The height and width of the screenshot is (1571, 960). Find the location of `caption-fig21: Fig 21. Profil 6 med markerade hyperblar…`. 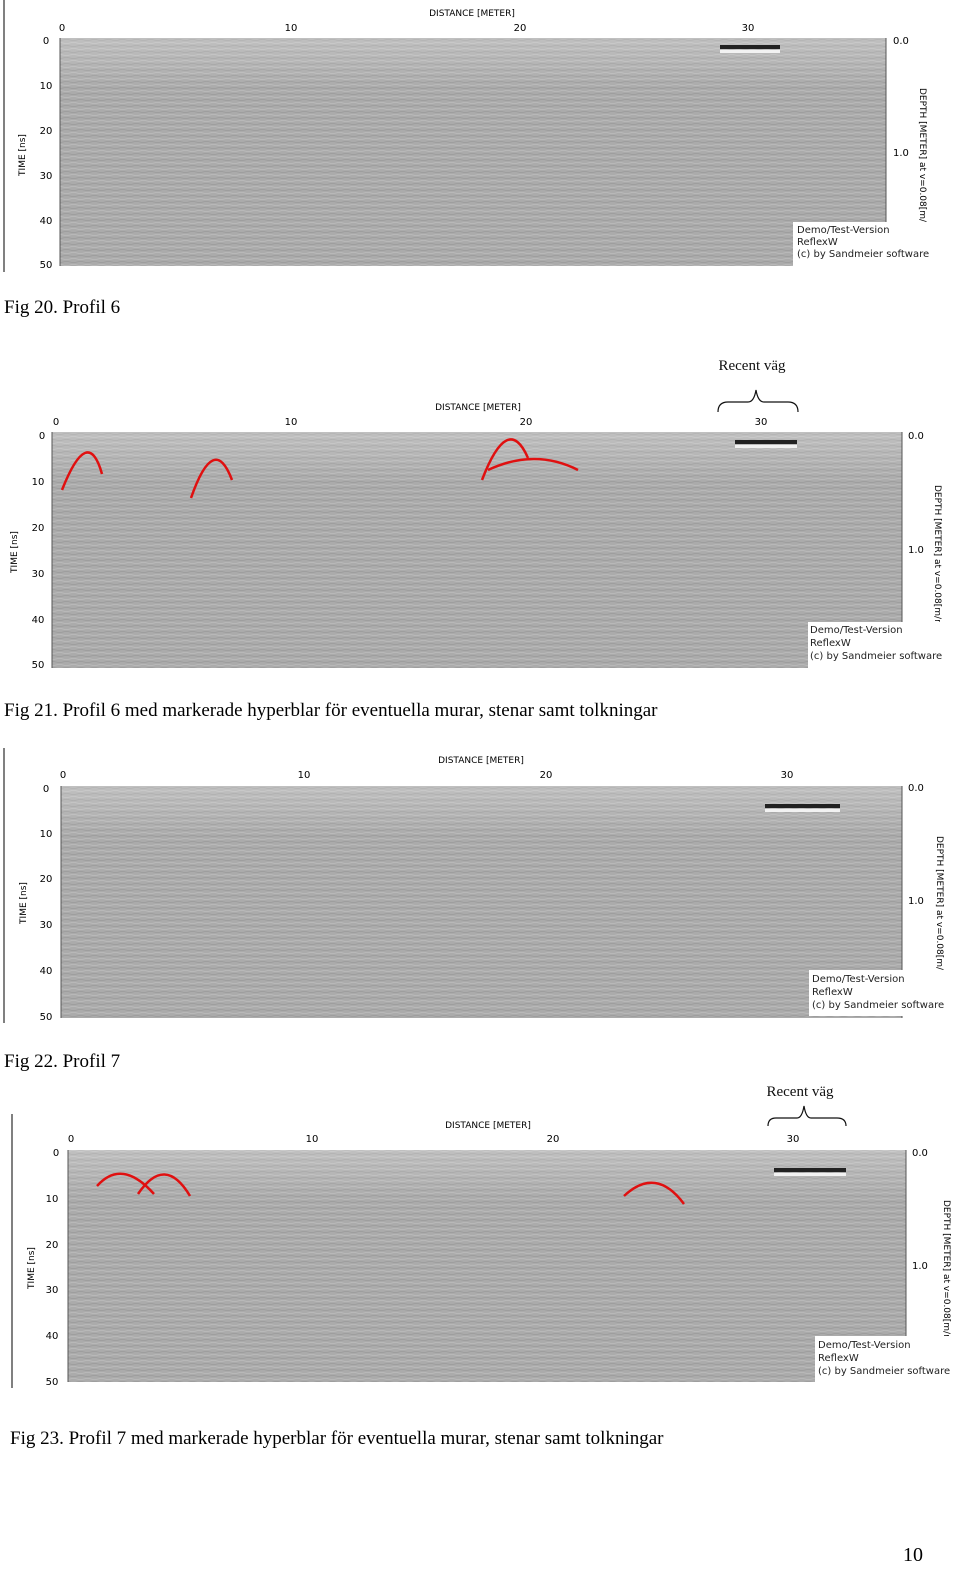

caption-fig21: Fig 21. Profil 6 med markerade hyperblar… is located at coordinates (331, 710).